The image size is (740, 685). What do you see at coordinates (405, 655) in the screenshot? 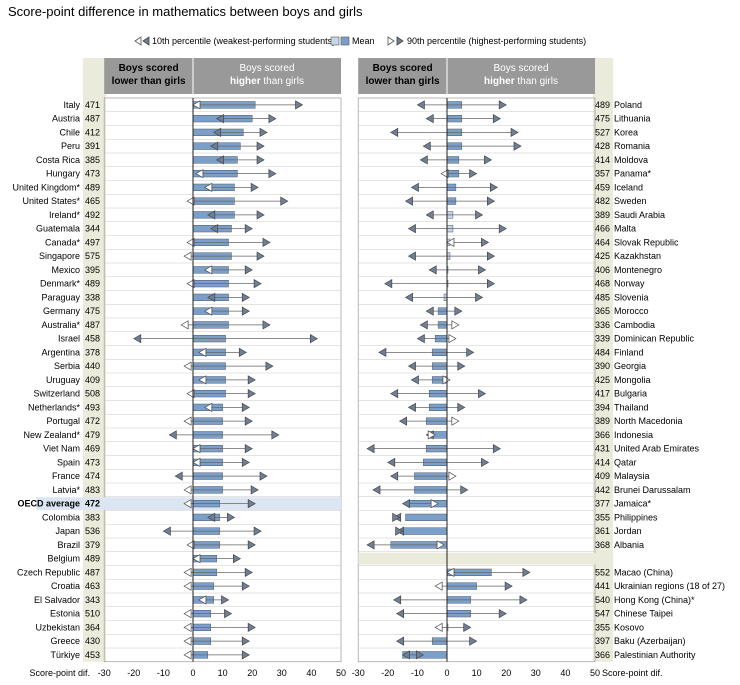
I see `p10-marker-palestinian-authority` at bounding box center [405, 655].